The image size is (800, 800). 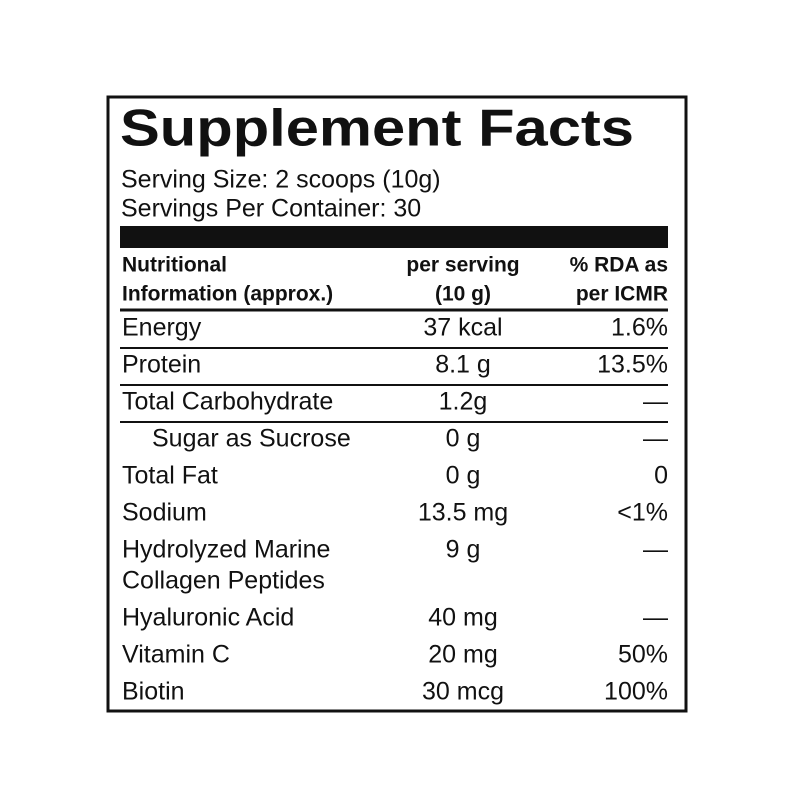 What do you see at coordinates (463, 402) in the screenshot?
I see `amount: 1.2g` at bounding box center [463, 402].